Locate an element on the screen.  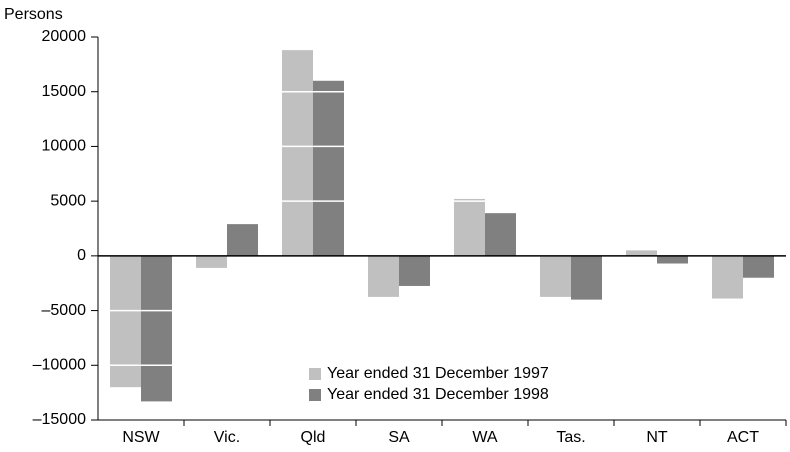
x-tick-label: NT is located at coordinates (657, 437).